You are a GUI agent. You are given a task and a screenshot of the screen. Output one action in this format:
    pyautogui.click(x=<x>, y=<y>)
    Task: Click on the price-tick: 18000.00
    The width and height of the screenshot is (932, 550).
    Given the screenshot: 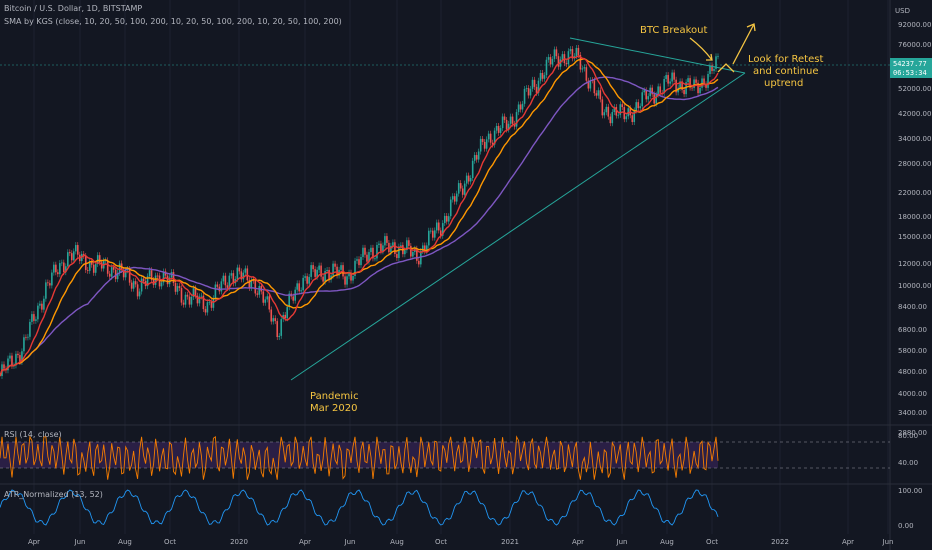 What is the action you would take?
    pyautogui.click(x=914, y=217)
    